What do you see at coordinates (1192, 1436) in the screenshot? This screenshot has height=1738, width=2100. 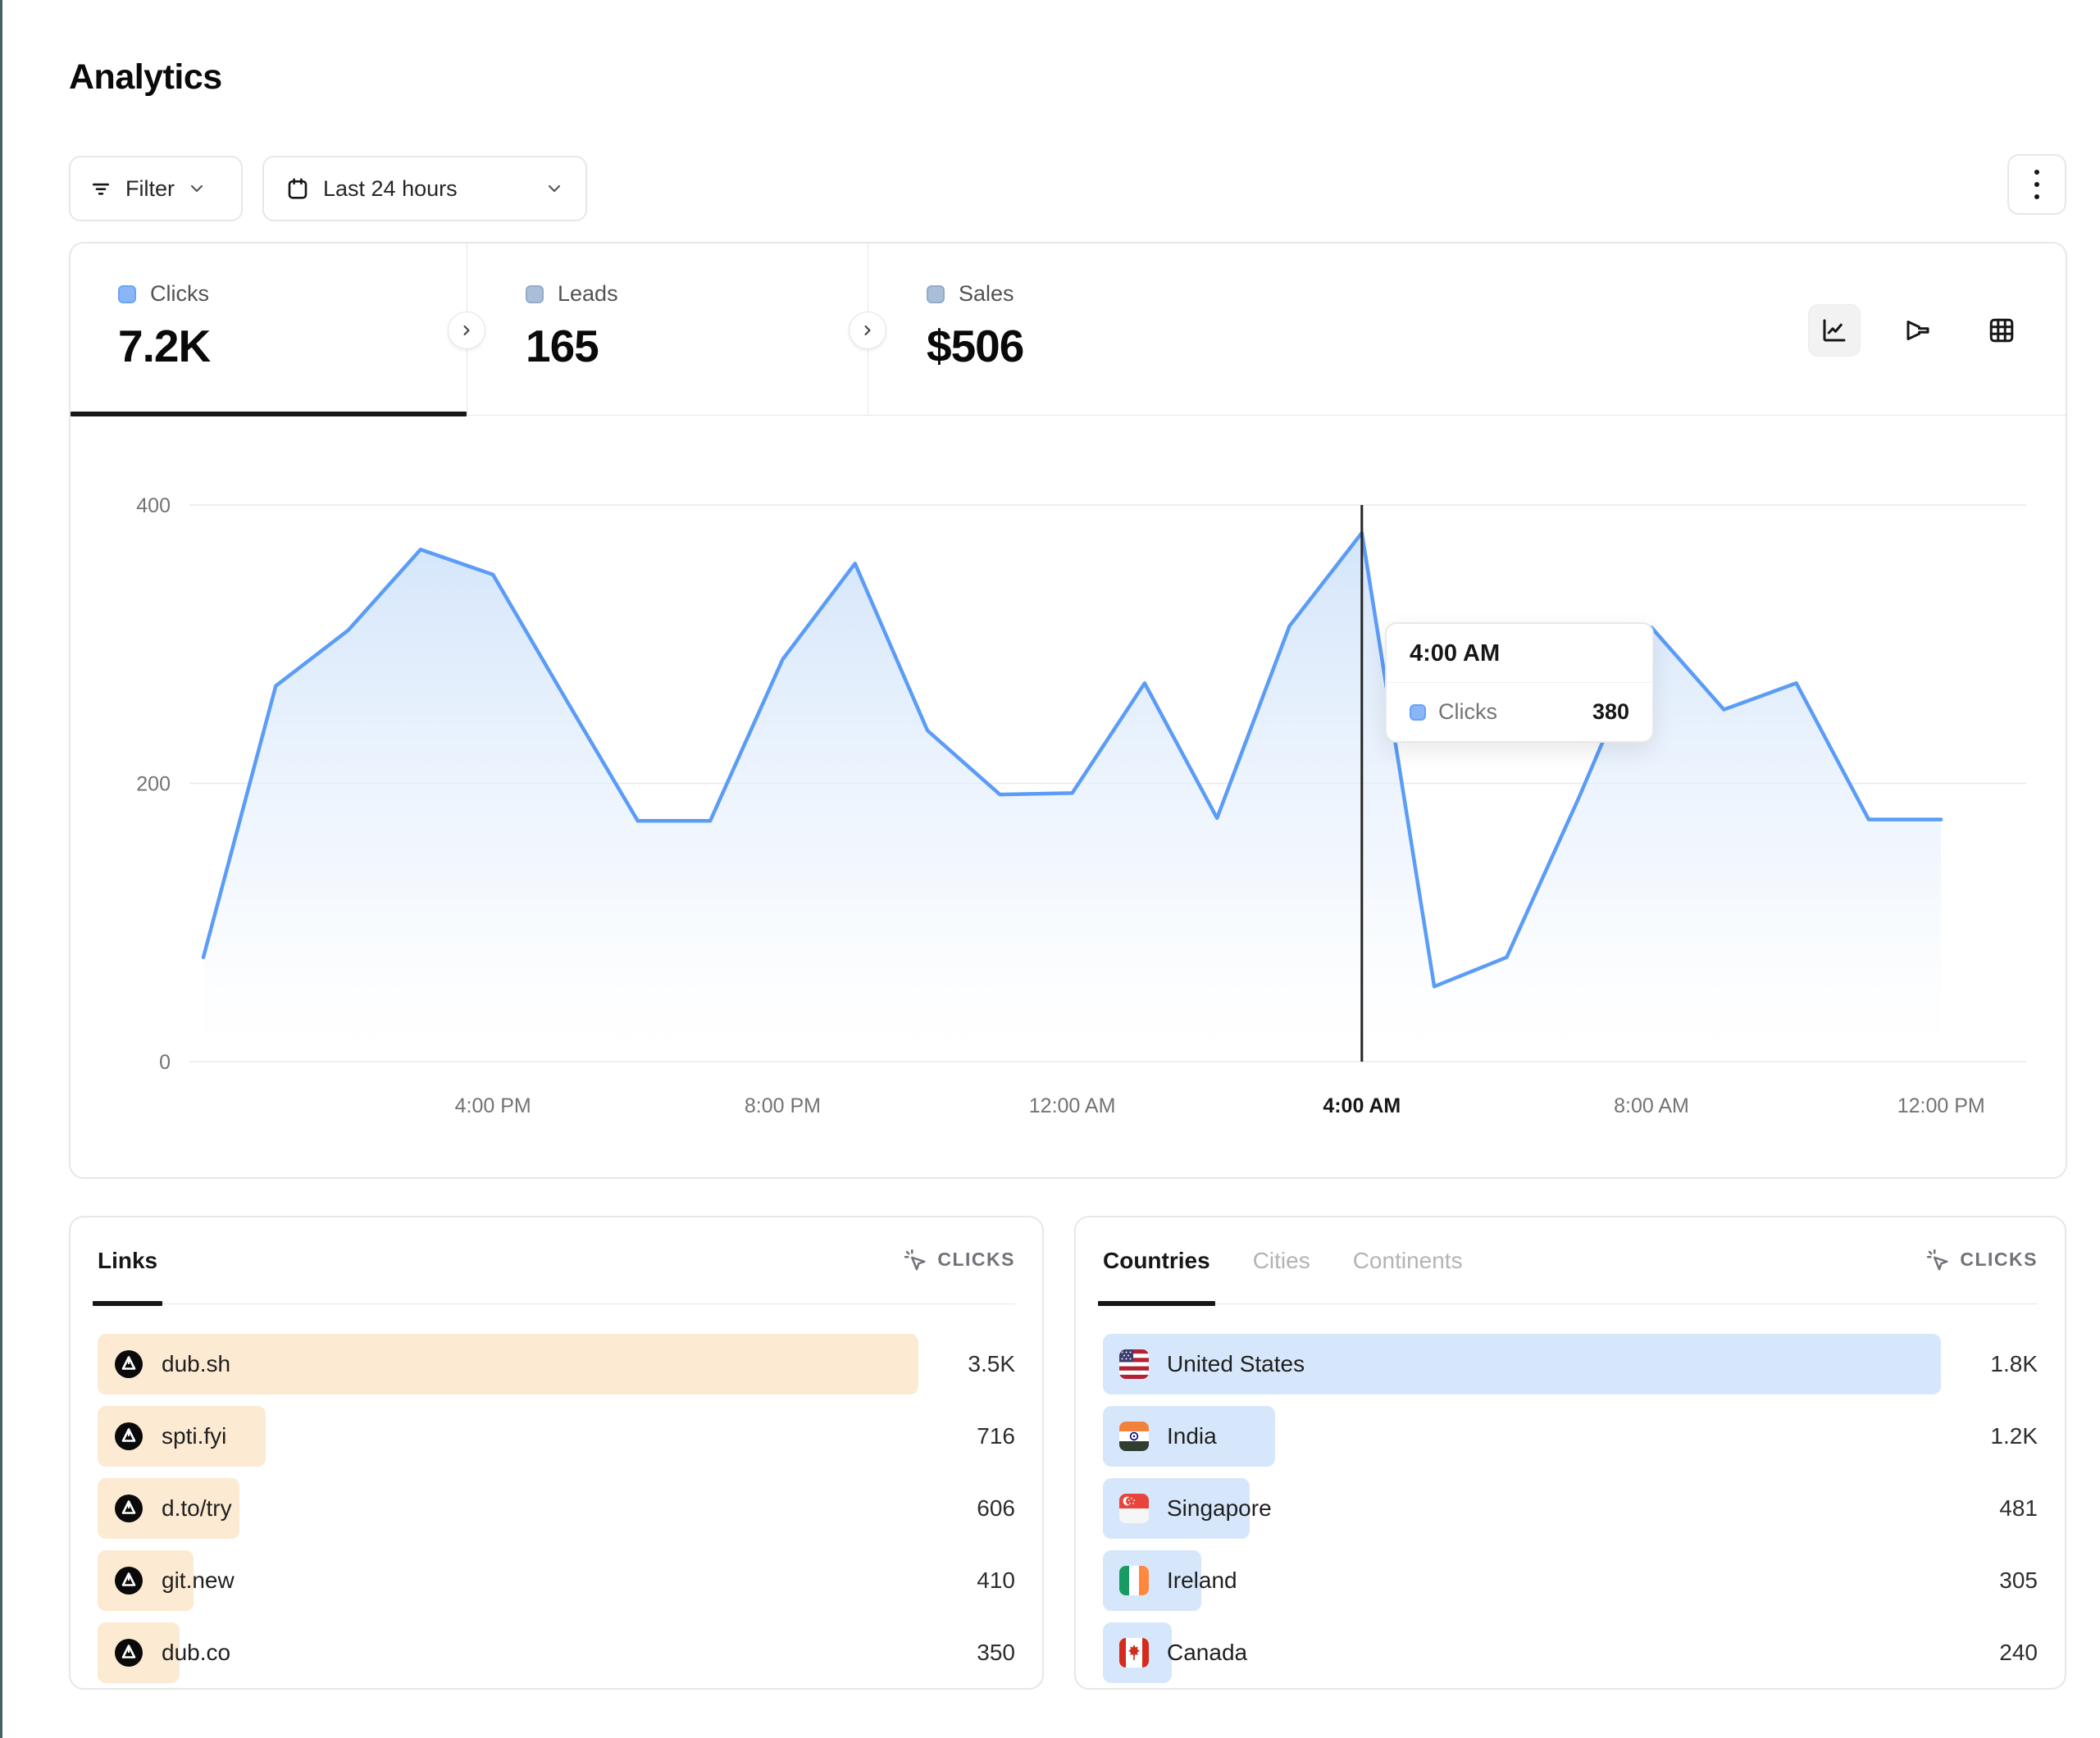 I see `country-label: India` at bounding box center [1192, 1436].